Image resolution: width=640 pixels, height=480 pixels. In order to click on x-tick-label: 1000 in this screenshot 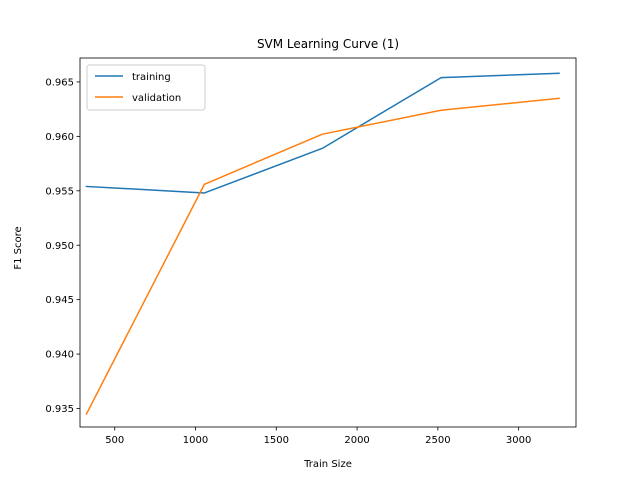, I will do `click(195, 440)`.